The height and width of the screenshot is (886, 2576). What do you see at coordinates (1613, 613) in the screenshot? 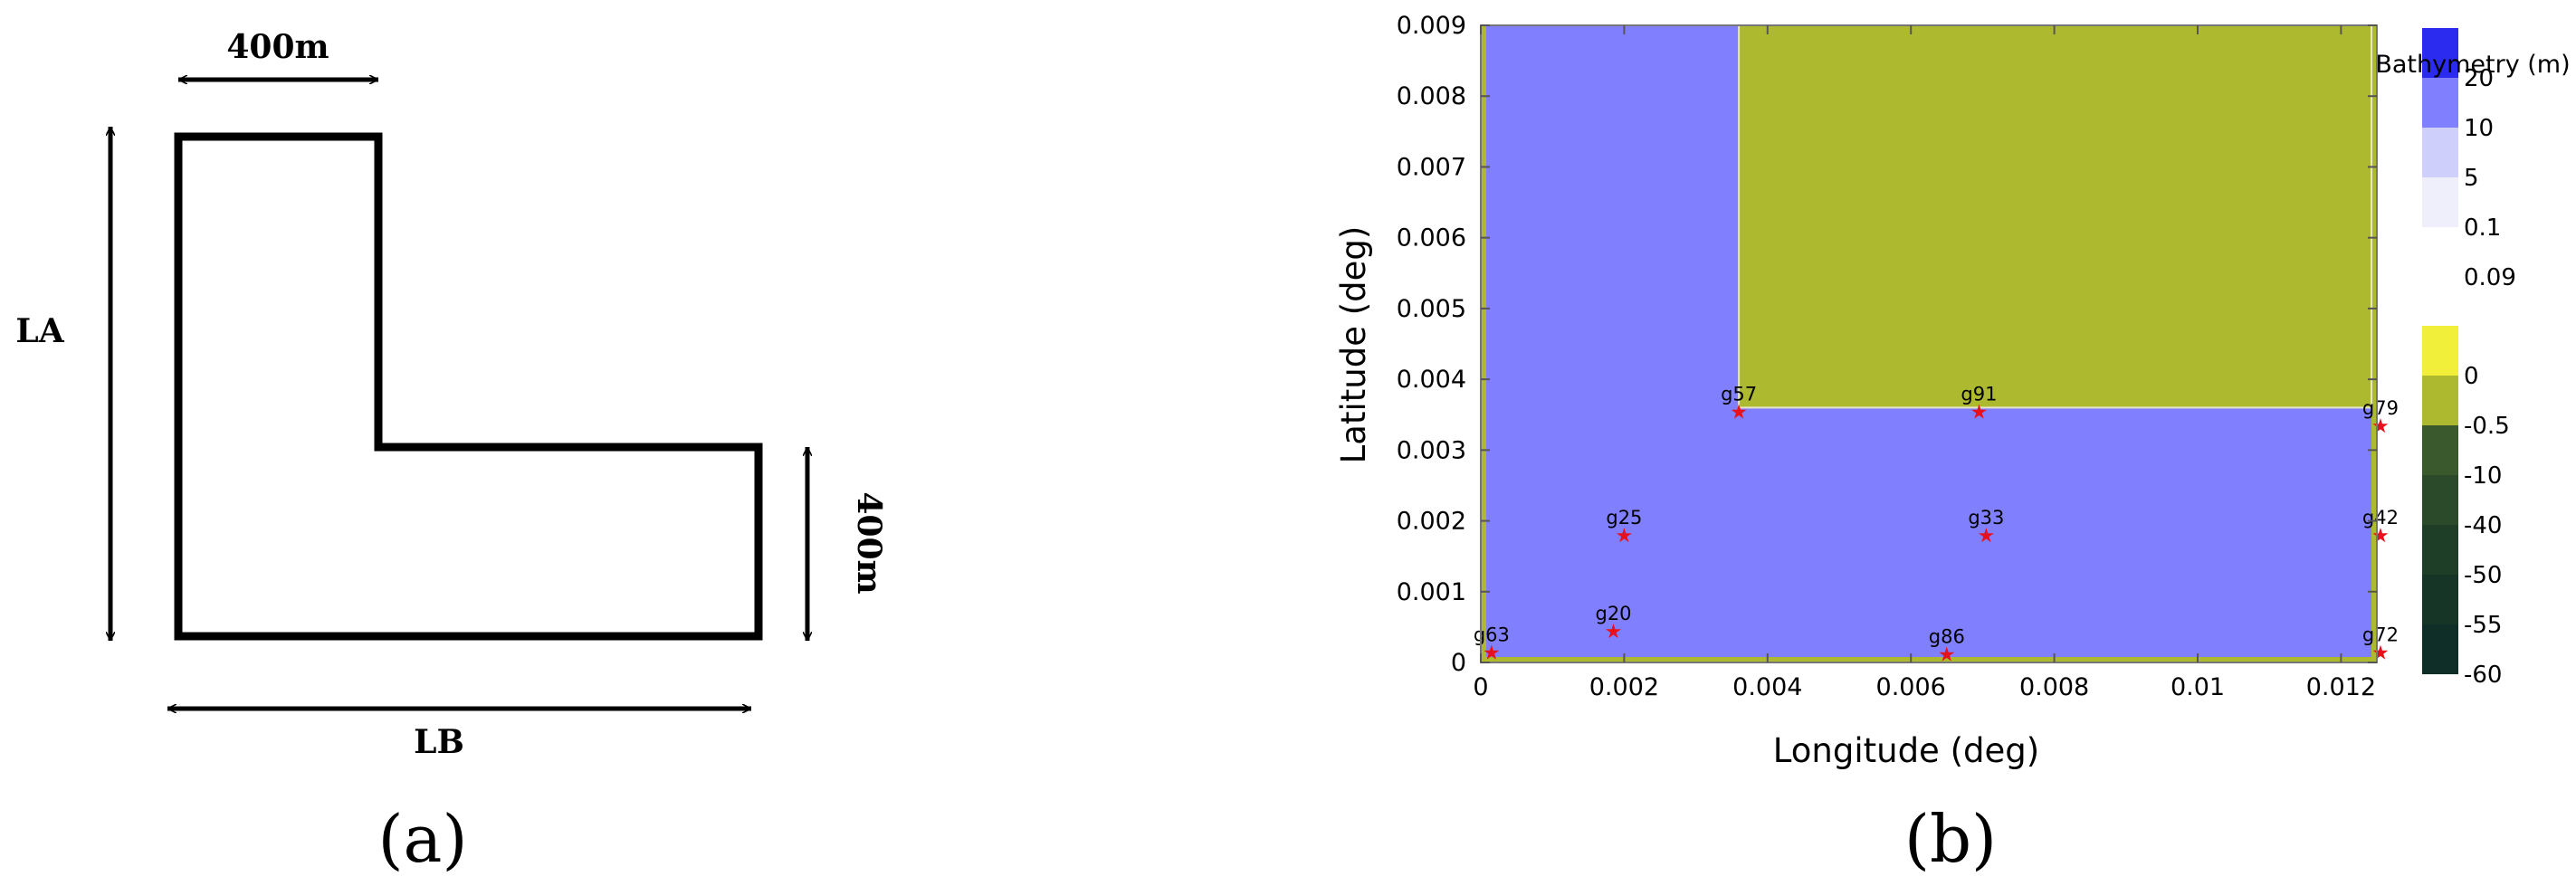
I see `gauge-label: g20` at bounding box center [1613, 613].